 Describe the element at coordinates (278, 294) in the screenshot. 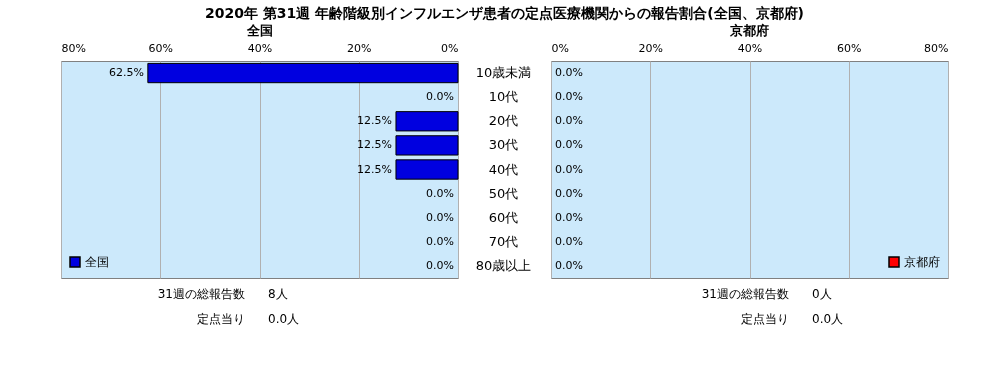

I see `text: 8人` at that location.